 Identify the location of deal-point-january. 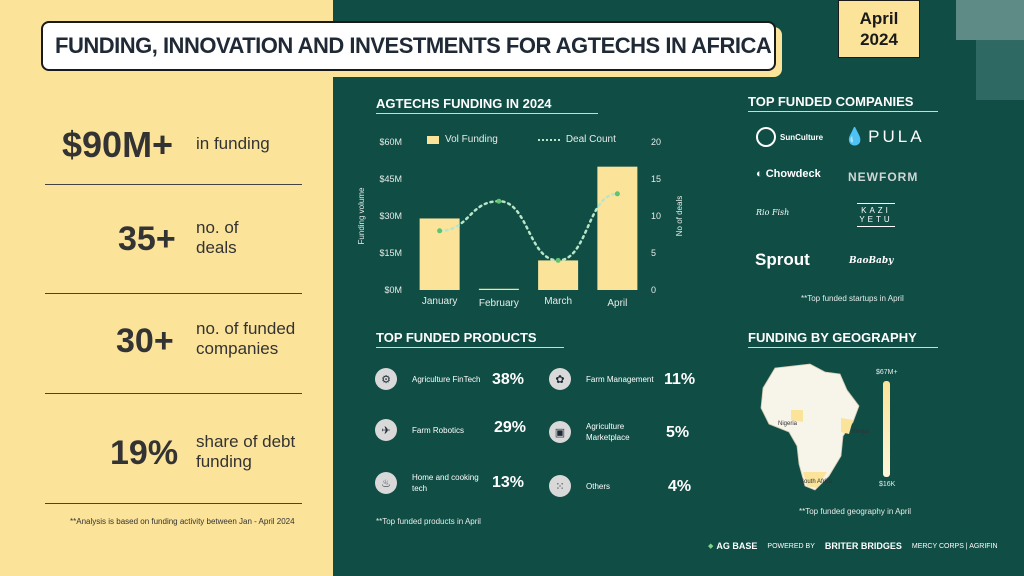
(440, 231).